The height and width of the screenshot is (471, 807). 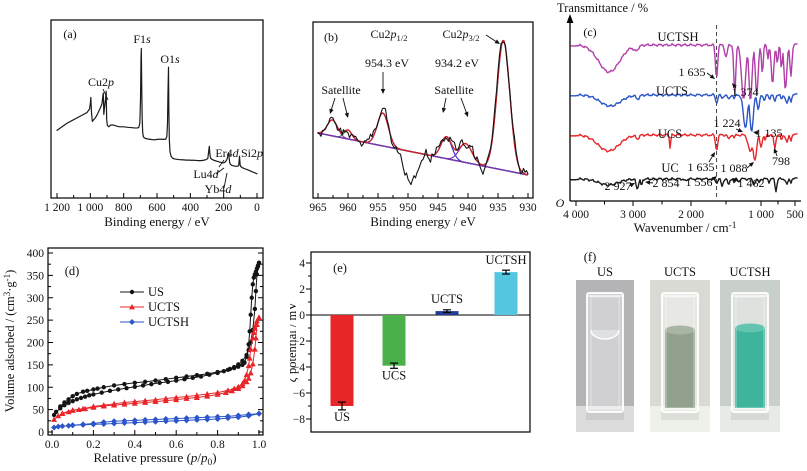 What do you see at coordinates (342, 360) in the screenshot?
I see `bar-US` at bounding box center [342, 360].